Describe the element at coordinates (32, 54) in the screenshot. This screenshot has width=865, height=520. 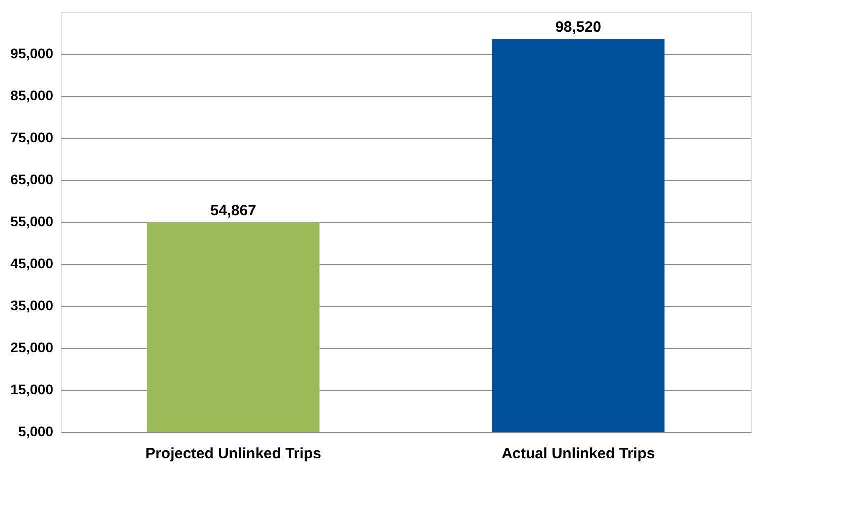
I see `y-tick-label: 95,000` at that location.